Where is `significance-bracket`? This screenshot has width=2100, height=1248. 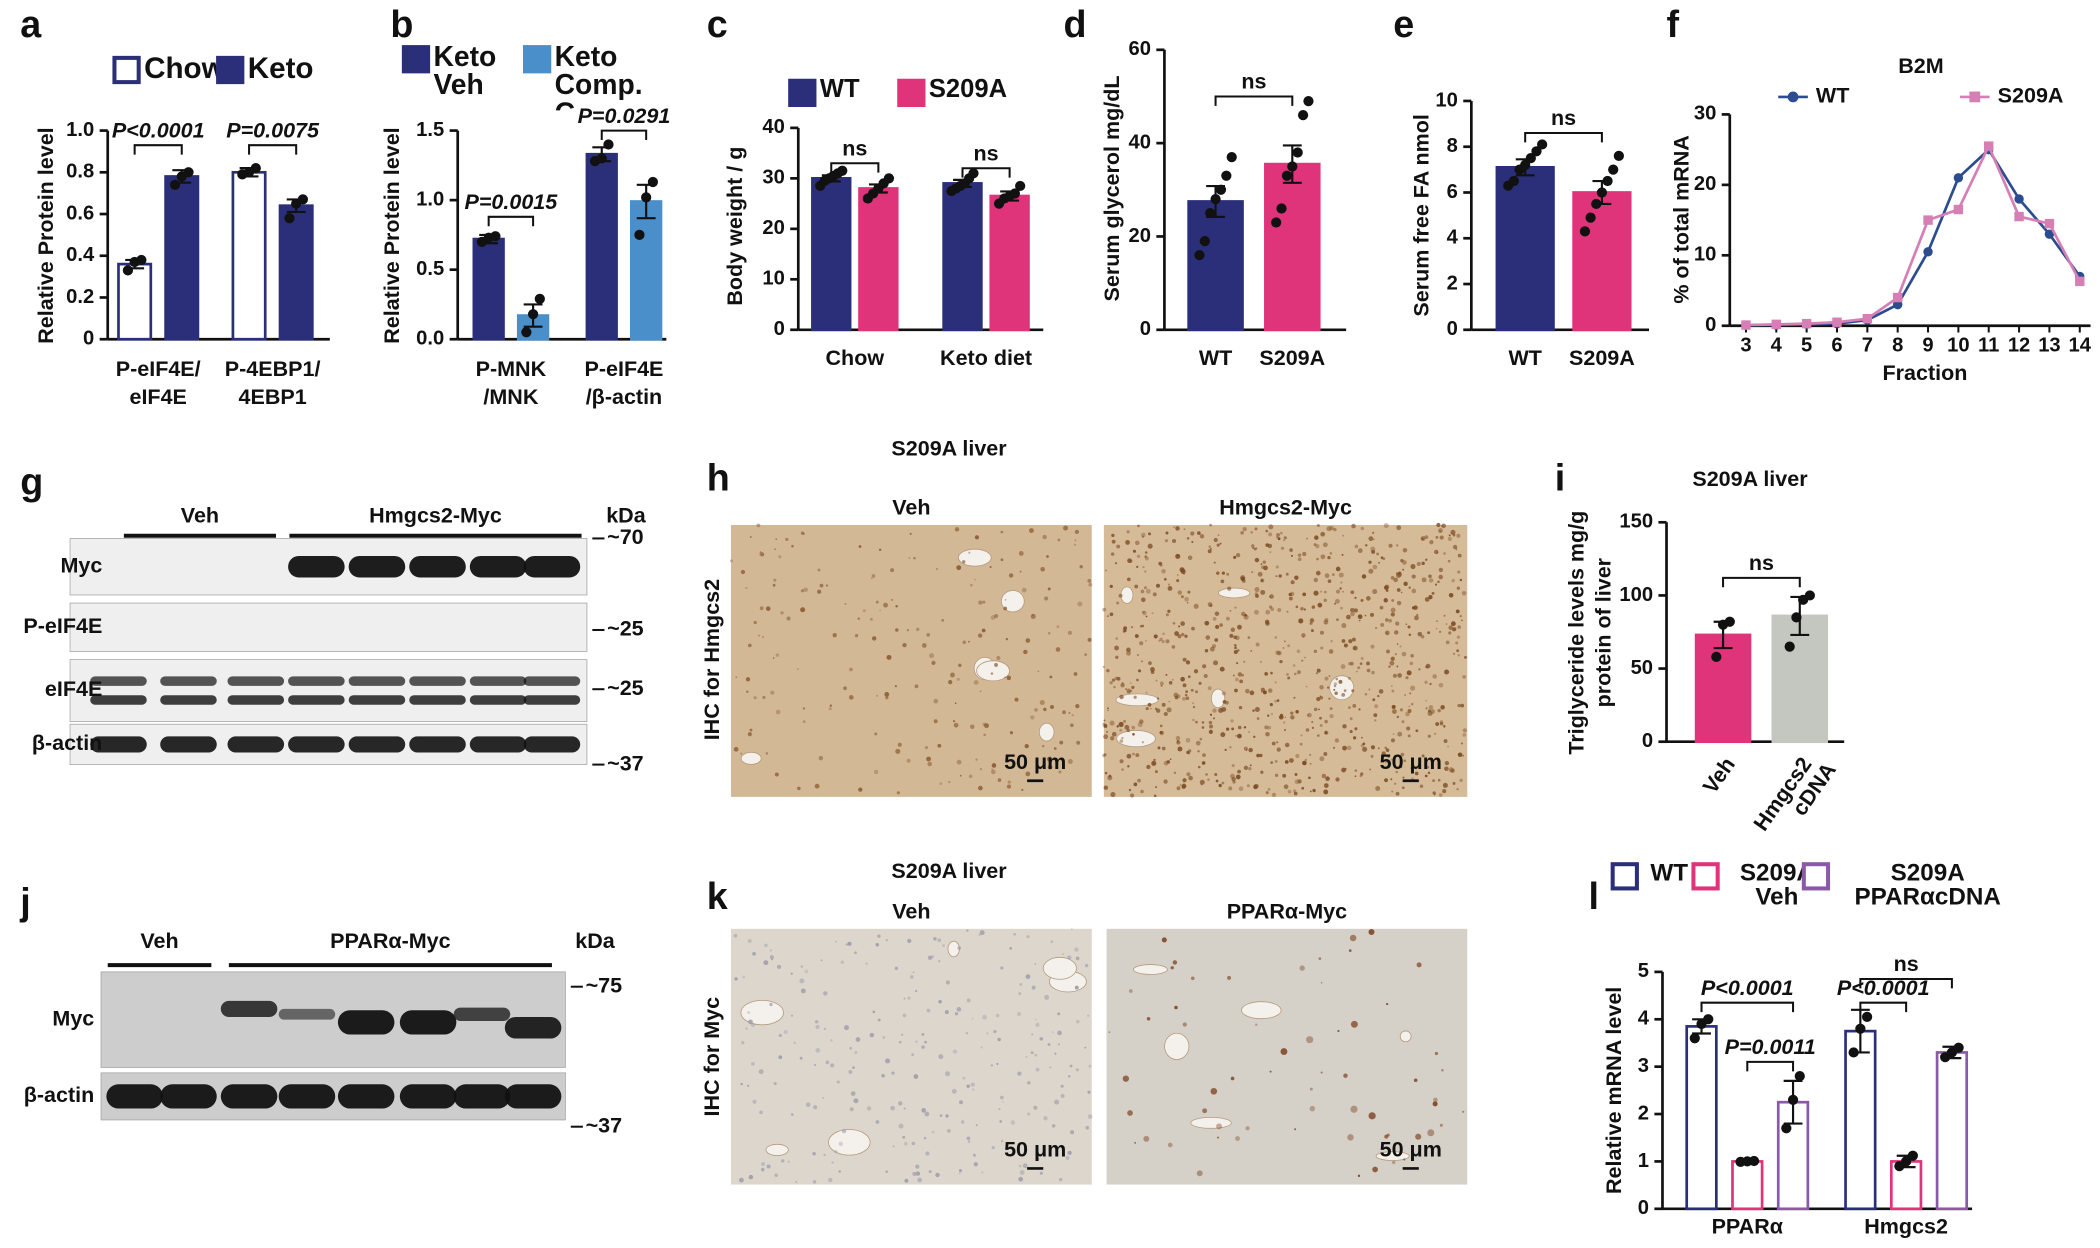 significance-bracket is located at coordinates (1883, 1007).